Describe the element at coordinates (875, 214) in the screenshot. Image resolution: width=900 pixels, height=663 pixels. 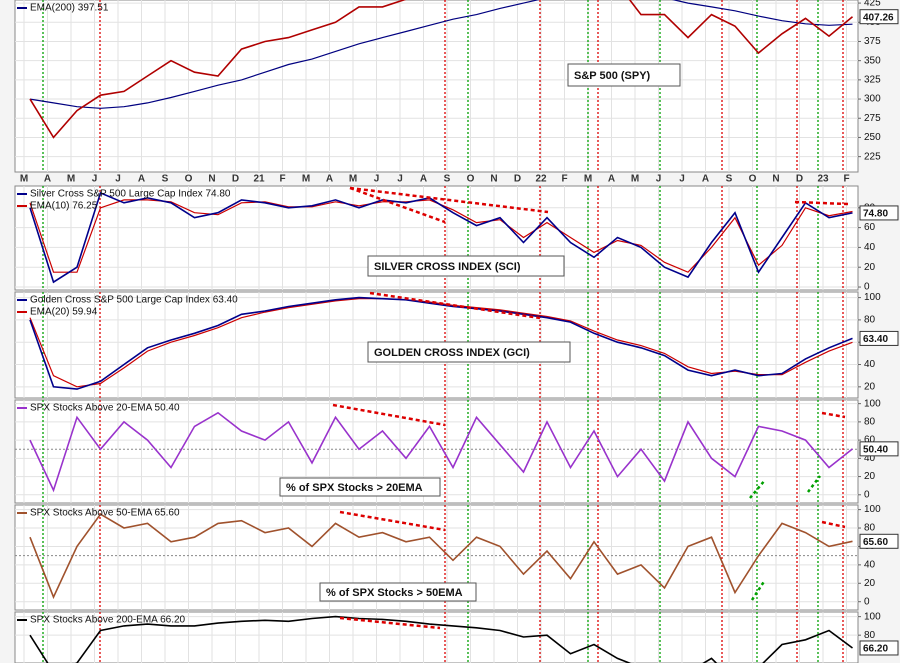
I see `last-value-label: 74.80` at that location.